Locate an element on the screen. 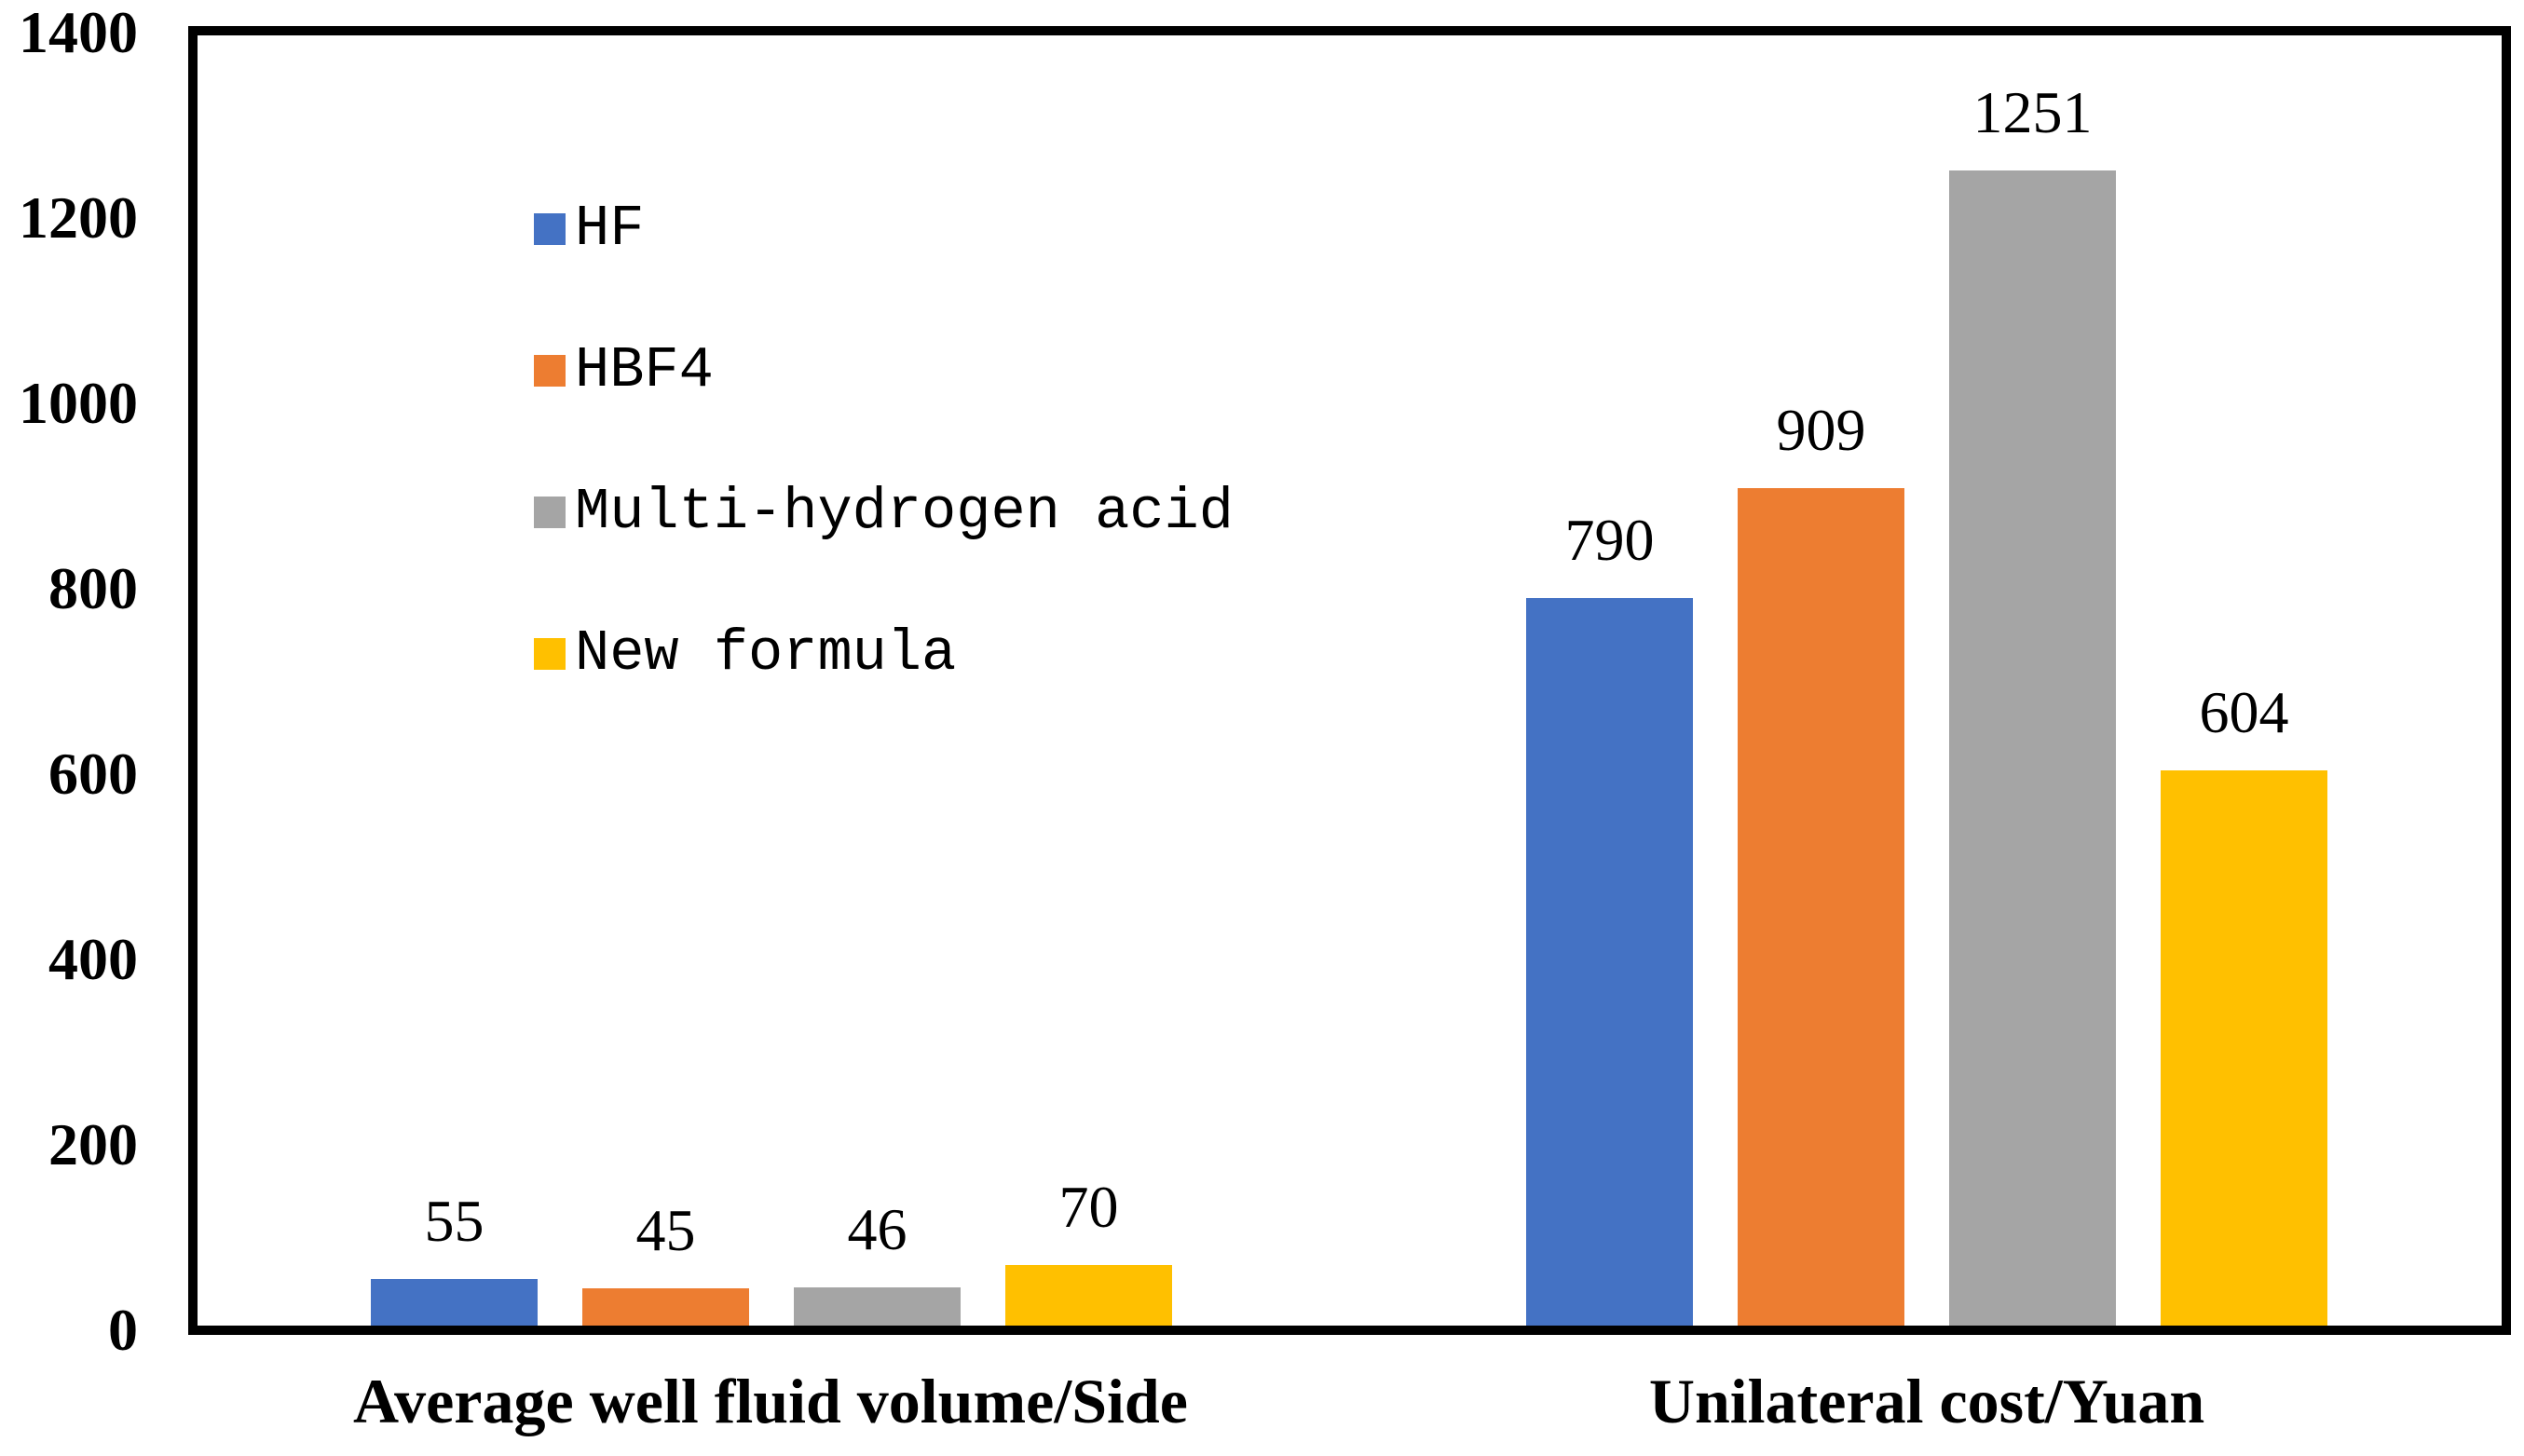  legend-label: Multi-hydrogen acid is located at coordinates (904, 512).